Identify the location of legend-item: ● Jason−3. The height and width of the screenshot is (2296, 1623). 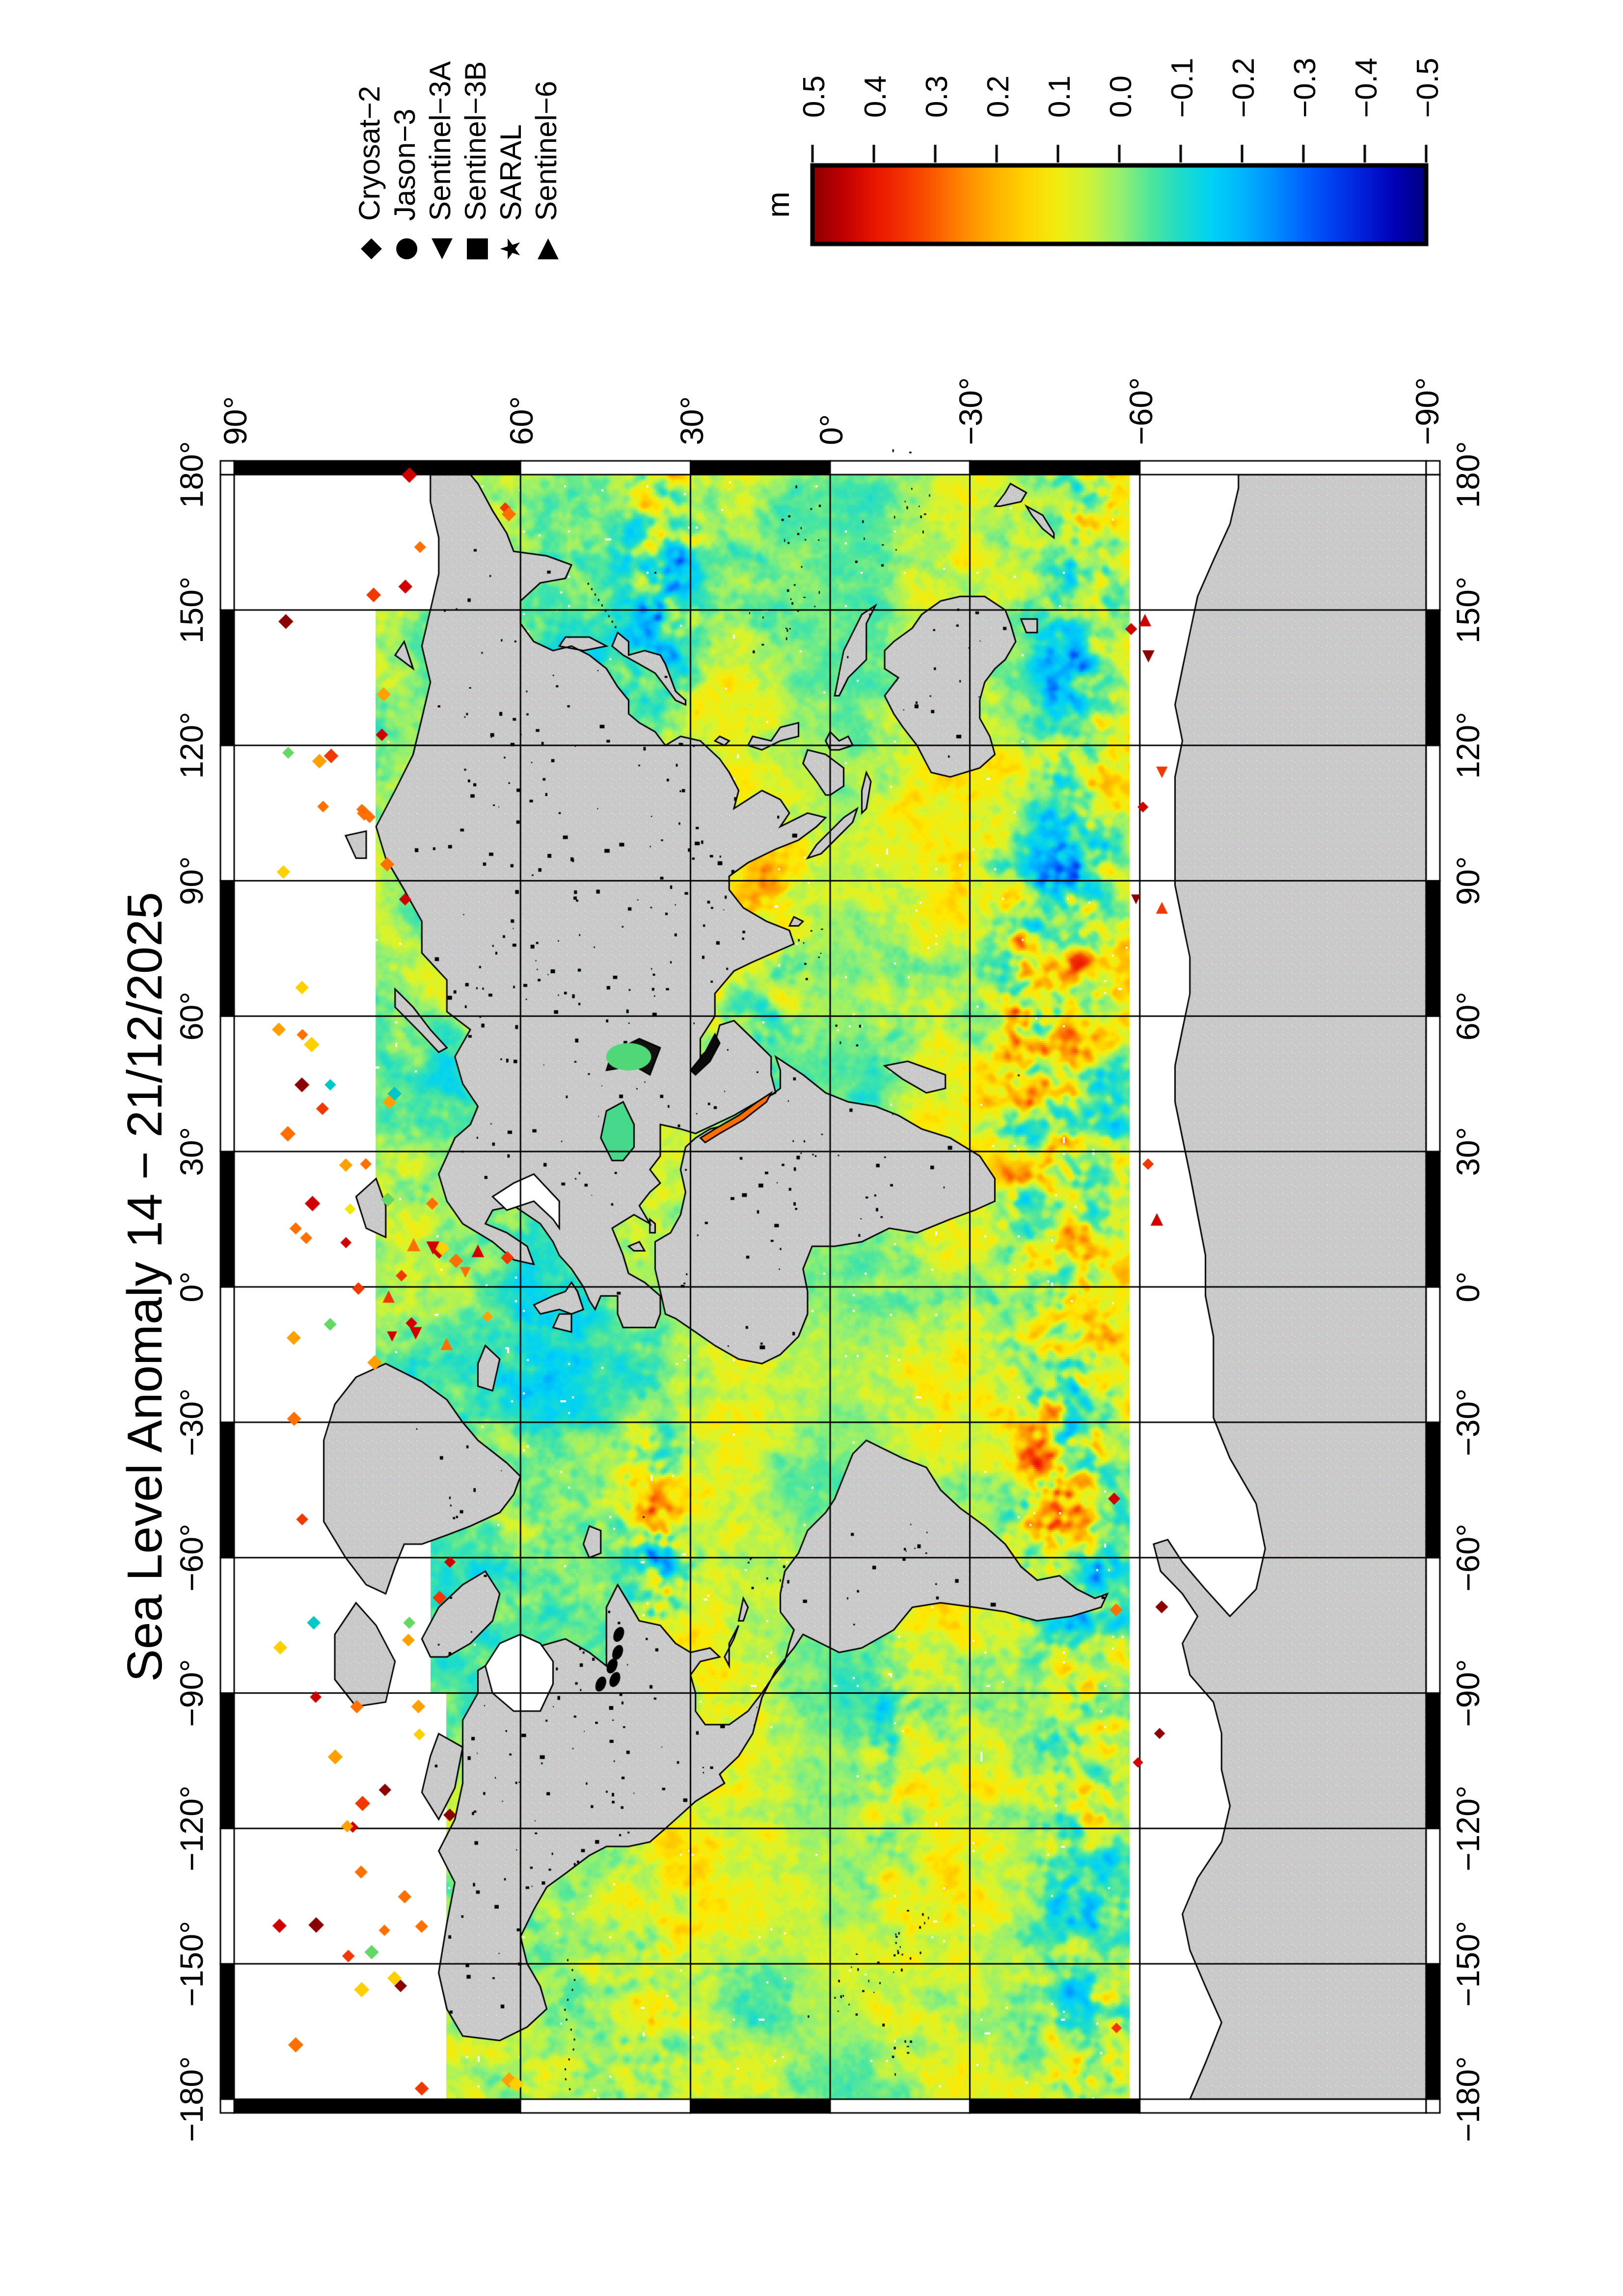
(405, 188).